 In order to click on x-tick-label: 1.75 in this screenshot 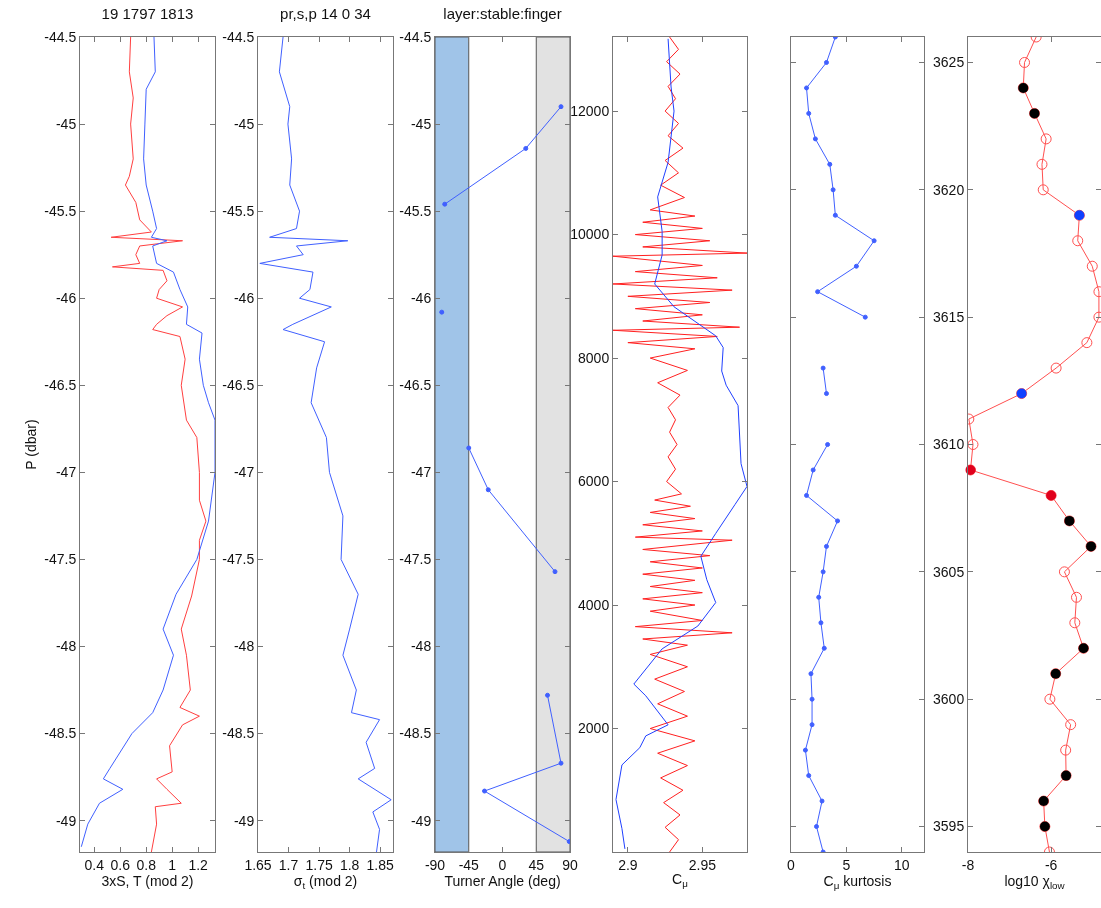, I will do `click(319, 864)`.